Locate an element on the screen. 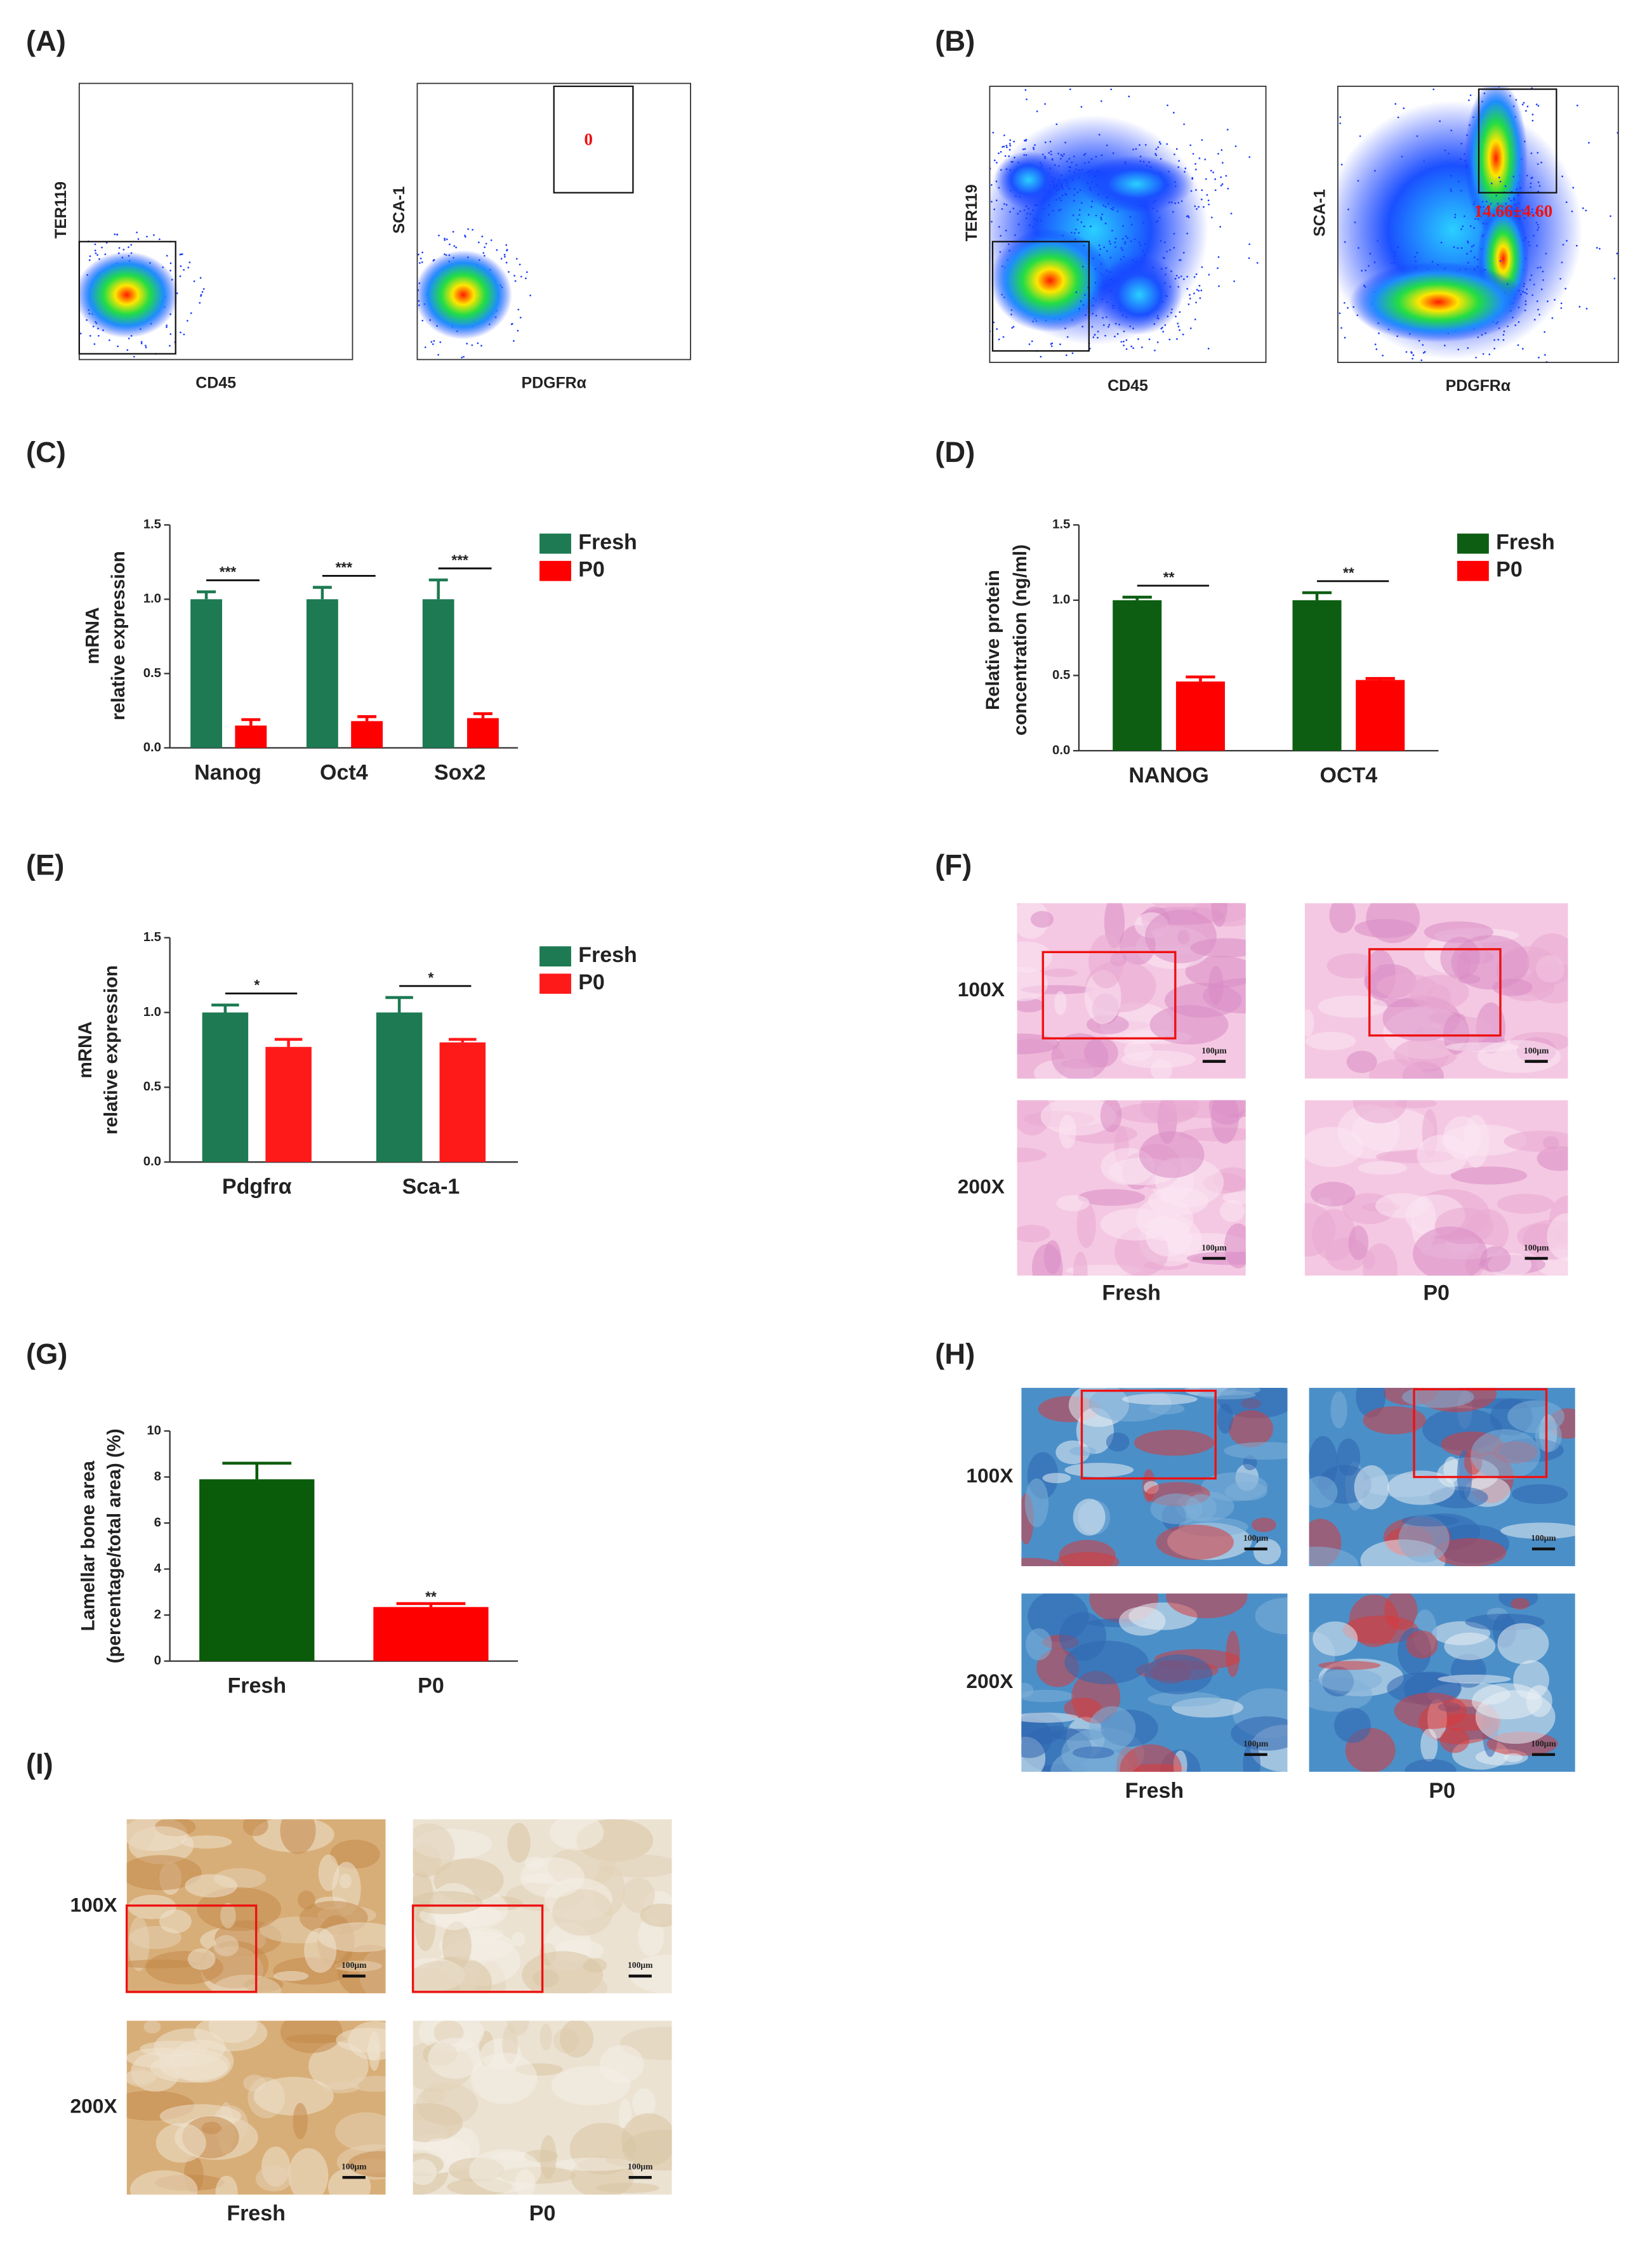 The image size is (1640, 2268). row-label: 200X is located at coordinates (981, 1186).